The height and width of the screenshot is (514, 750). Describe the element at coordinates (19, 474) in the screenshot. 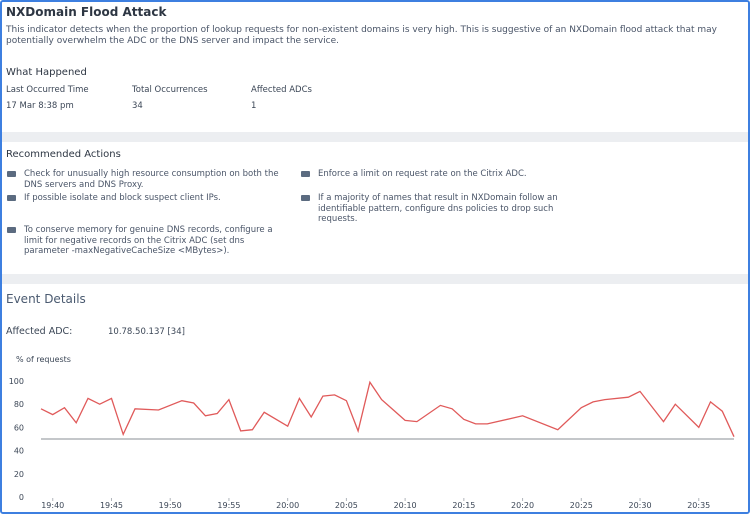

I see `y-tick-label: 20` at that location.